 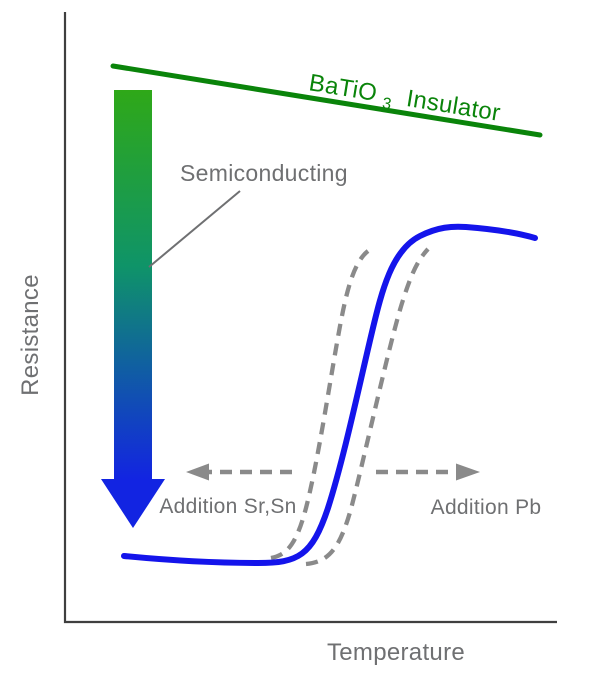 What do you see at coordinates (194, 229) in the screenshot?
I see `semiconducting-pointer-line` at bounding box center [194, 229].